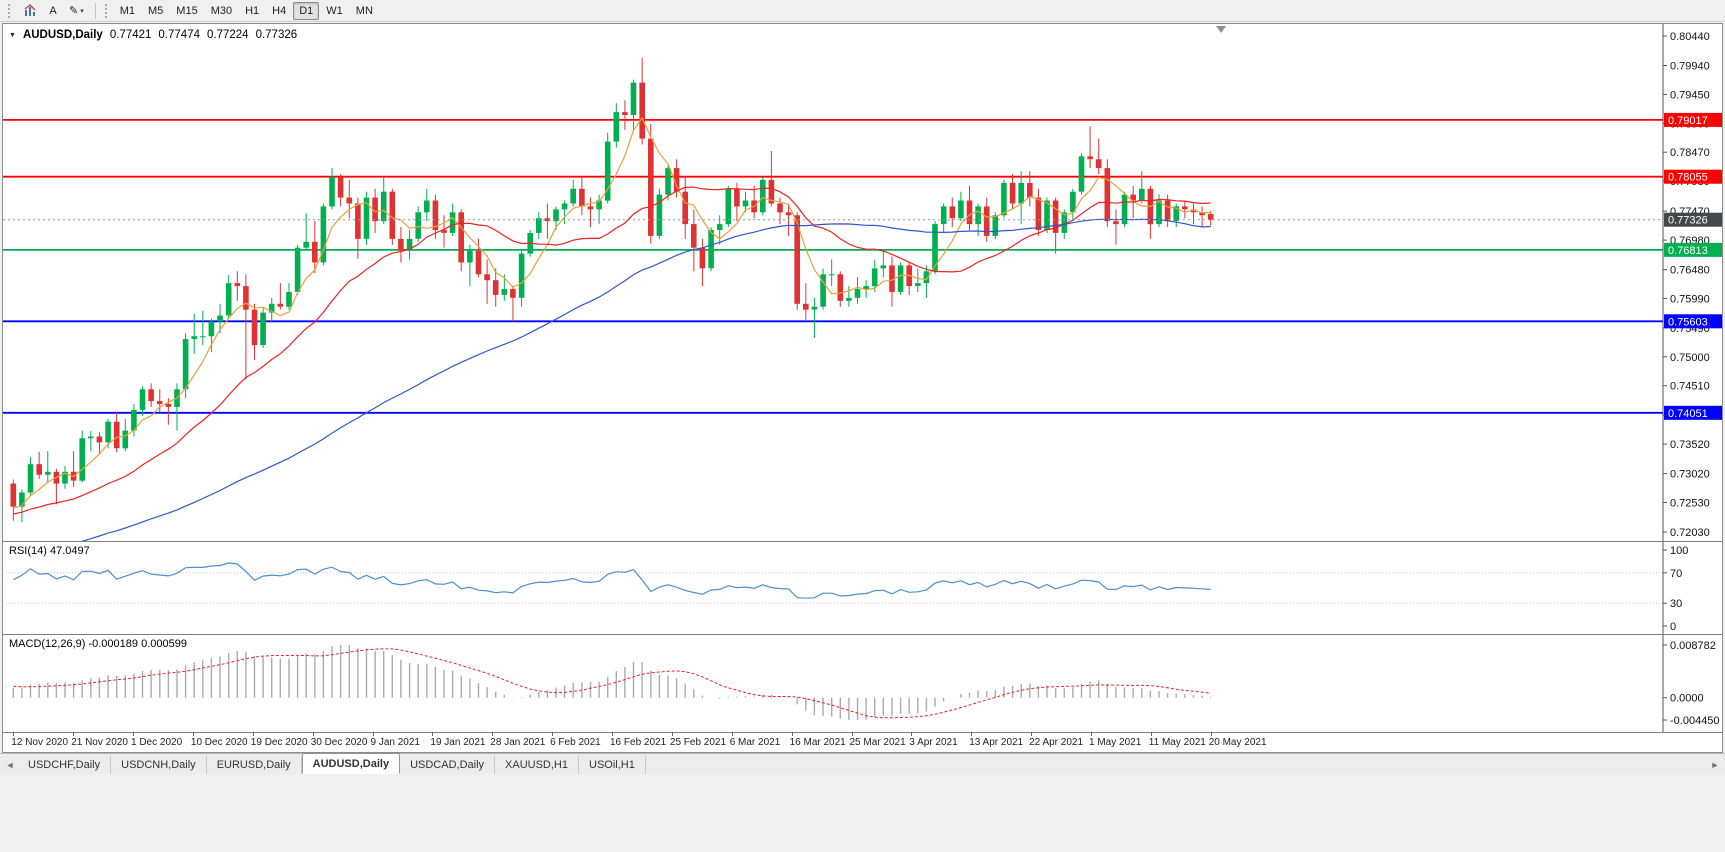  I want to click on indicators-button, so click(30, 11).